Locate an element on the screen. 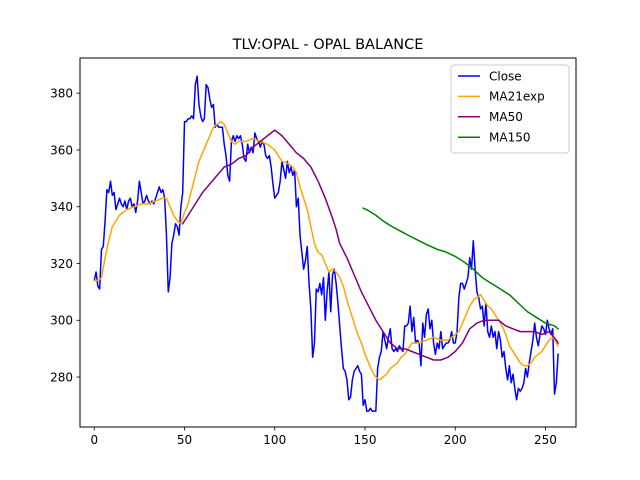  chart-title: TLV:OPAL - OPAL BALANCE is located at coordinates (328, 45).